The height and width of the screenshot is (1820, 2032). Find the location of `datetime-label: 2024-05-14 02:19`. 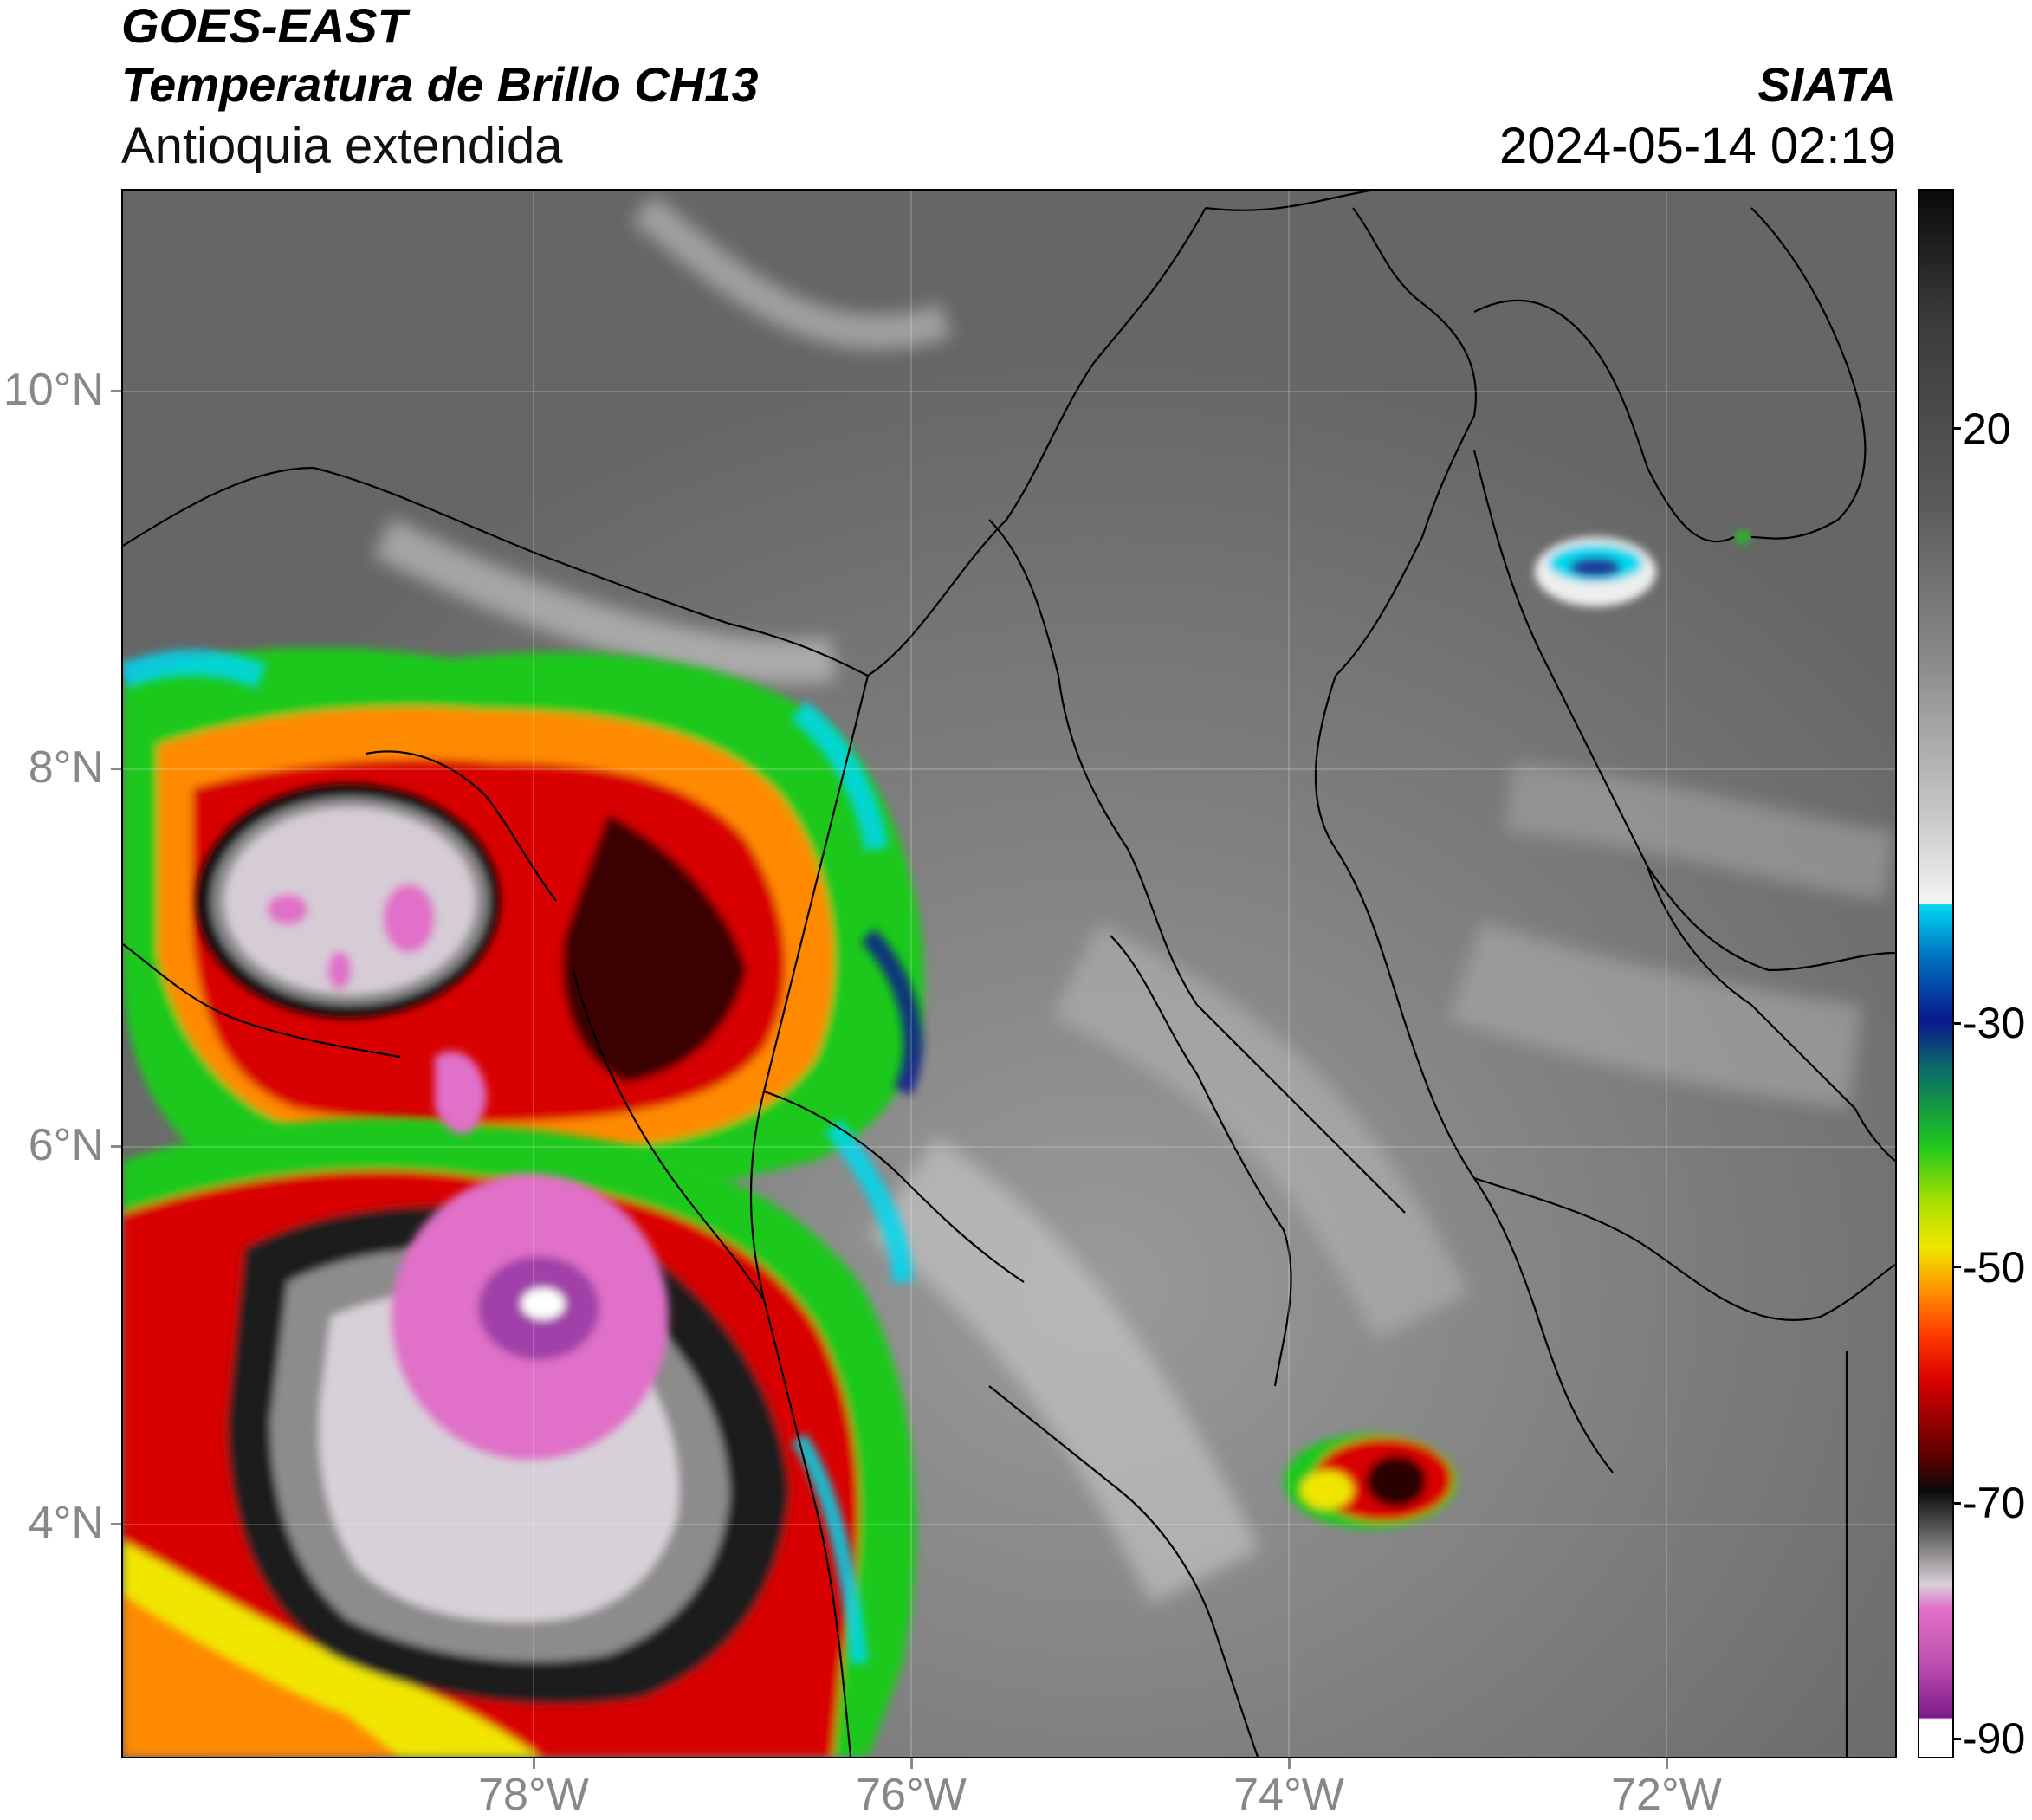

datetime-label: 2024-05-14 02:19 is located at coordinates (1697, 146).